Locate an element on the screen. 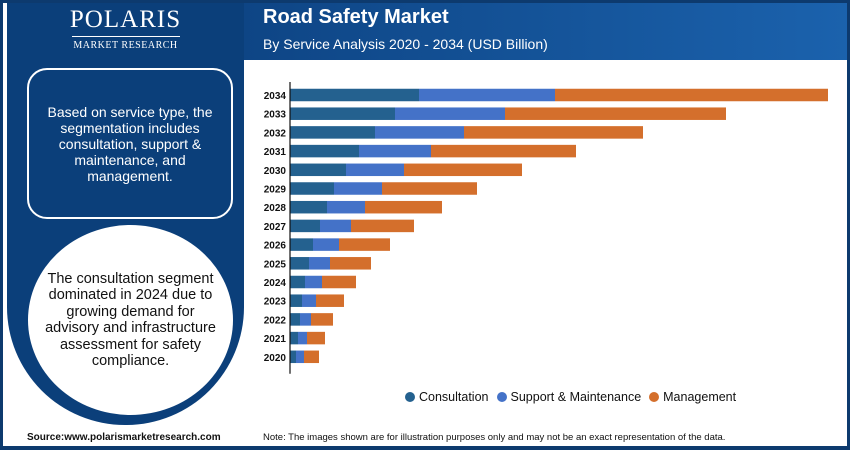  legend-item: Support & Maintenance is located at coordinates (569, 397).